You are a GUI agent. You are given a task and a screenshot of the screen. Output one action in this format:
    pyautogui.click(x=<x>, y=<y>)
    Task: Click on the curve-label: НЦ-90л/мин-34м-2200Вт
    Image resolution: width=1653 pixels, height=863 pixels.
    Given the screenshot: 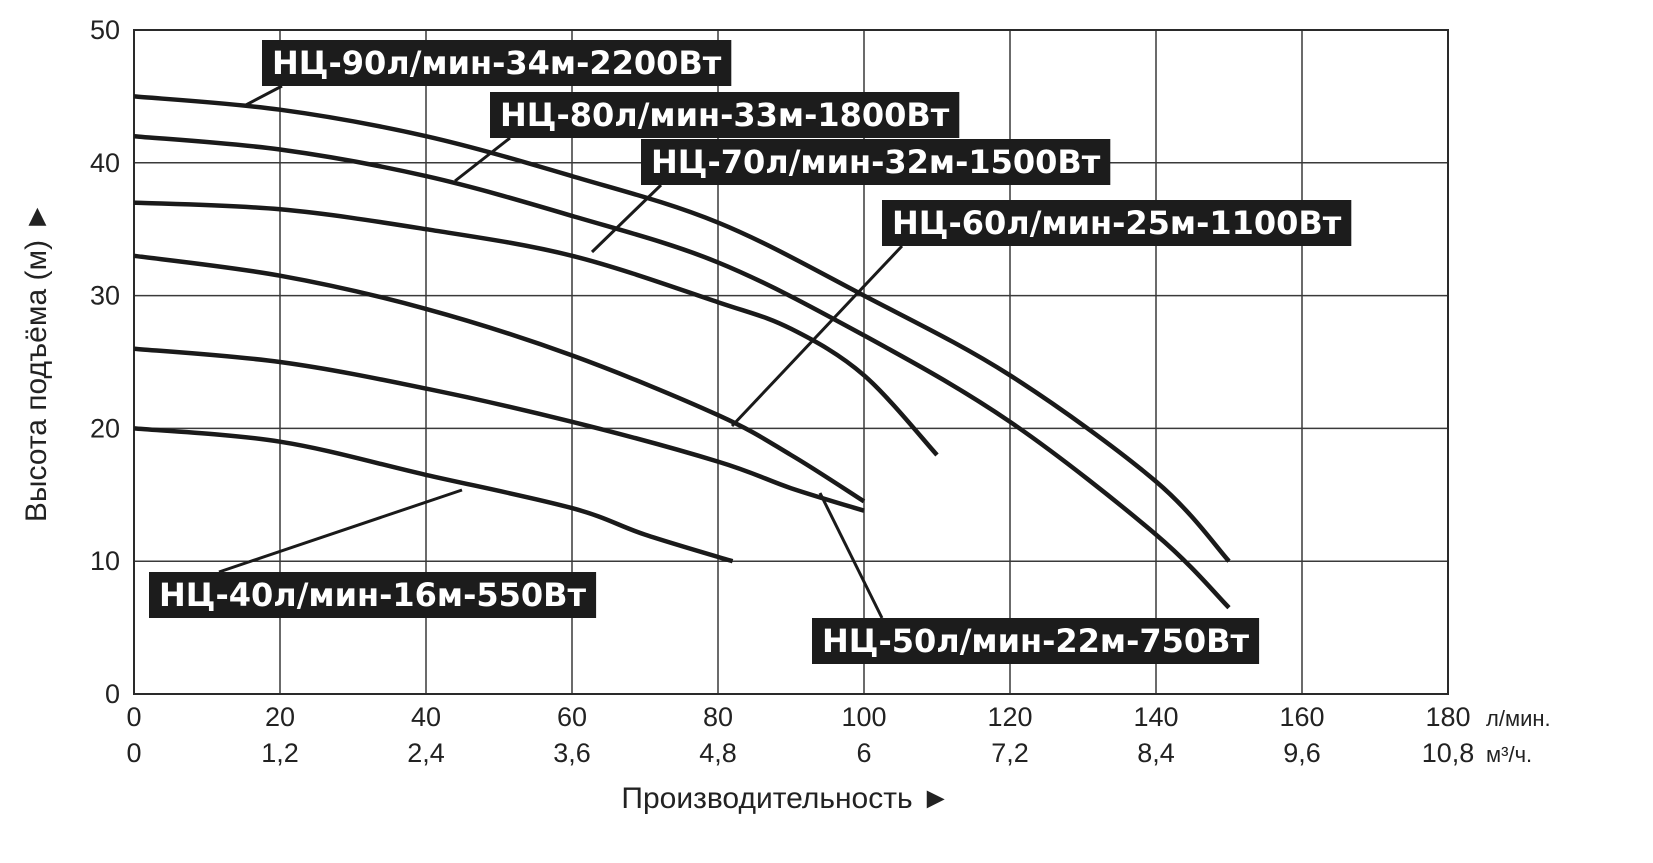 What is the action you would take?
    pyautogui.click(x=497, y=63)
    